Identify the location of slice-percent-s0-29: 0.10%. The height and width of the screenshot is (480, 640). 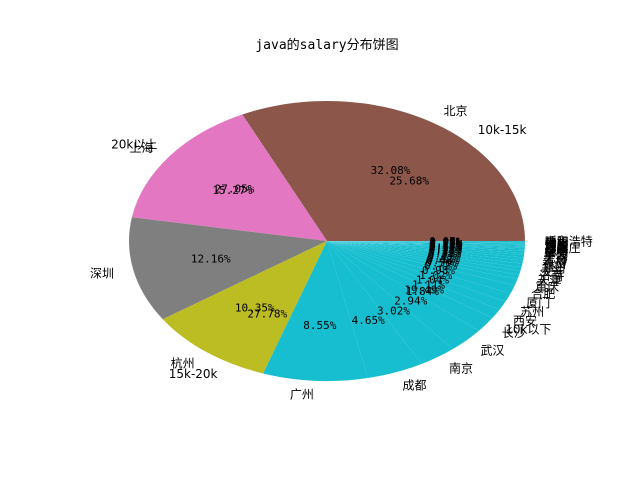
(445, 243).